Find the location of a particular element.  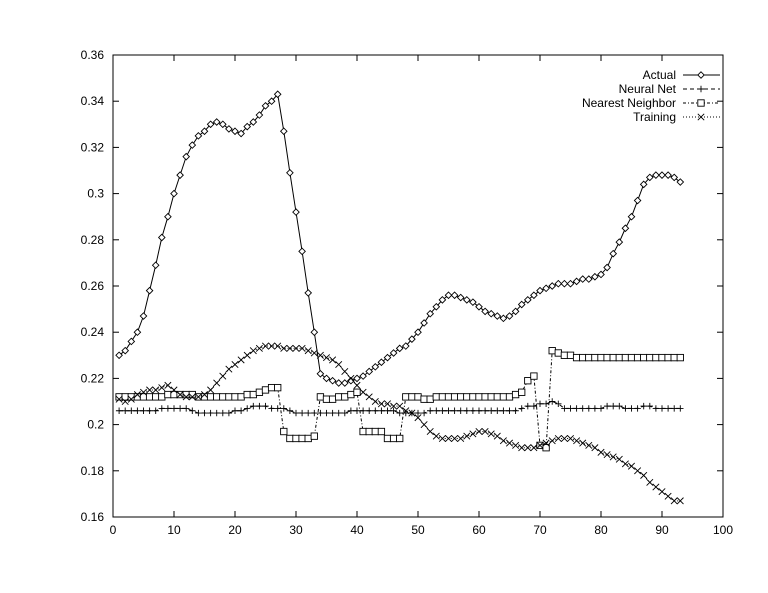

legend-marker-nearest-neighbor is located at coordinates (701, 103).